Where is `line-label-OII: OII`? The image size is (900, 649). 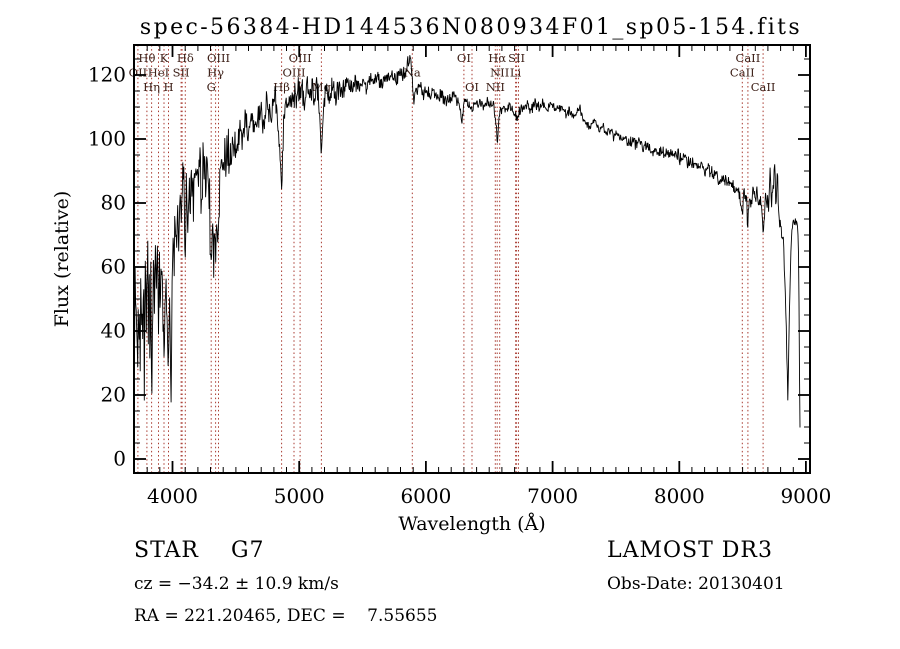
line-label-OII: OII is located at coordinates (138, 73).